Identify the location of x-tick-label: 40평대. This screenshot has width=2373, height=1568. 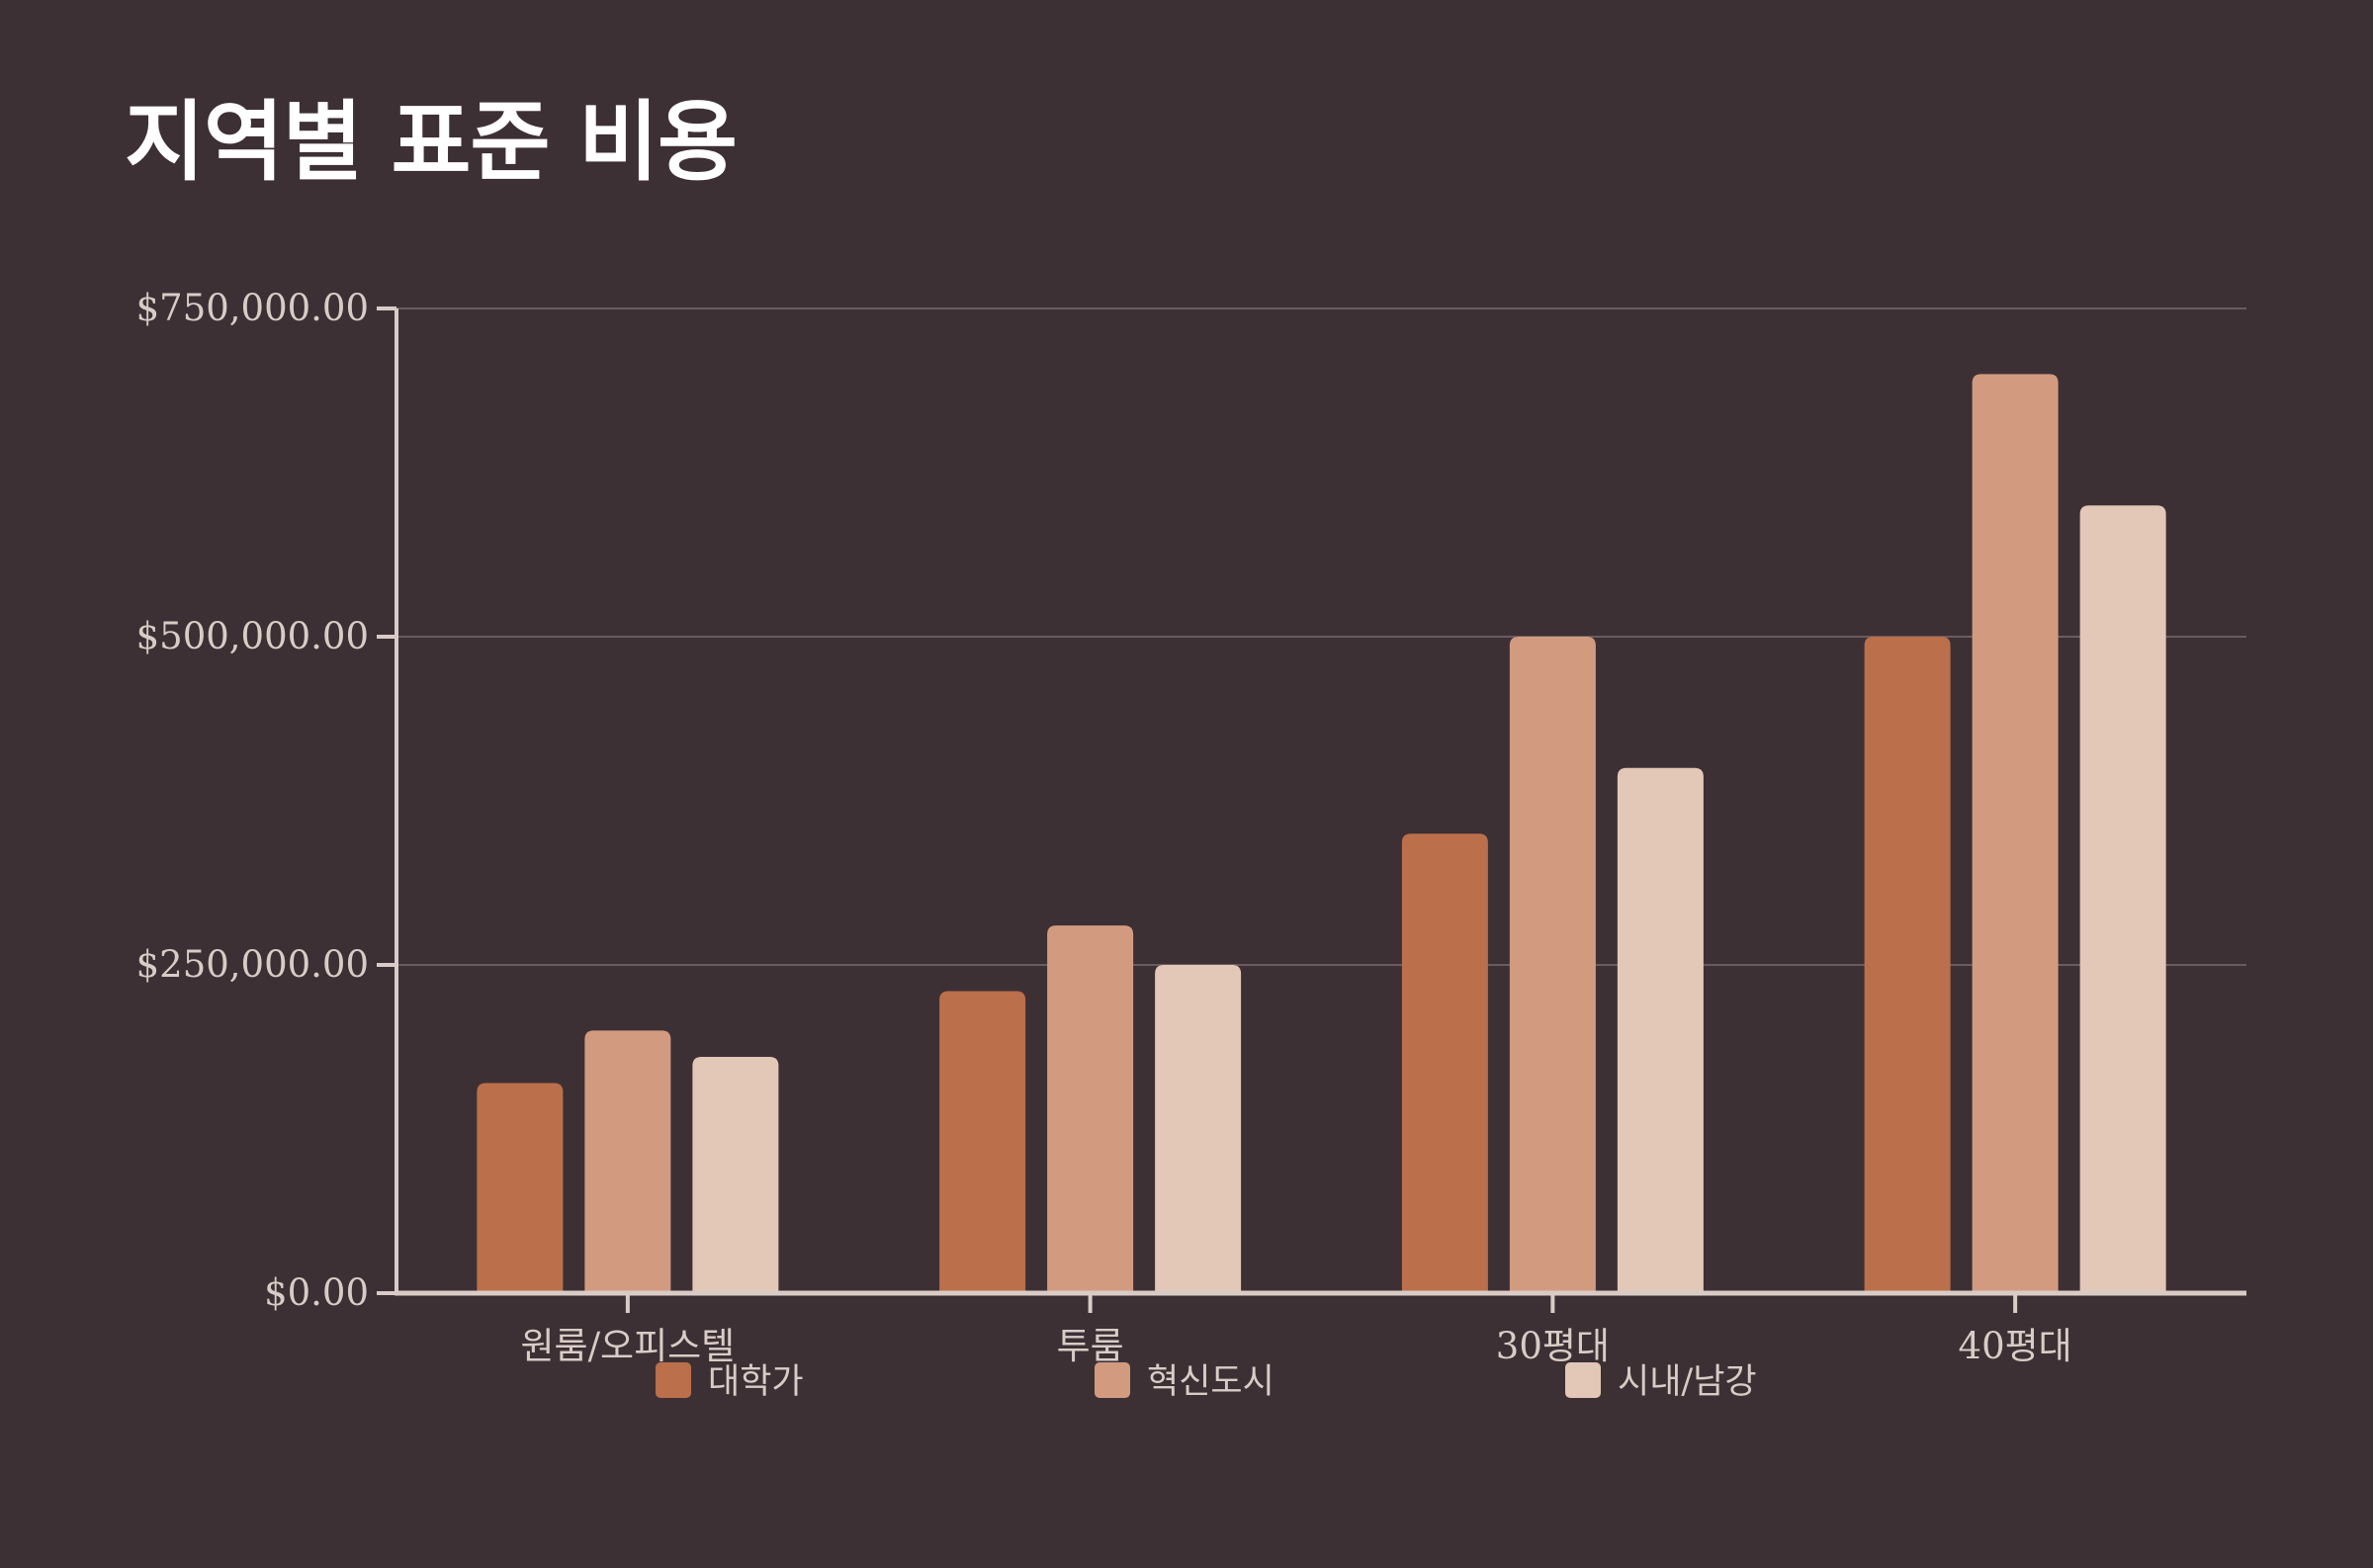
(2015, 1346).